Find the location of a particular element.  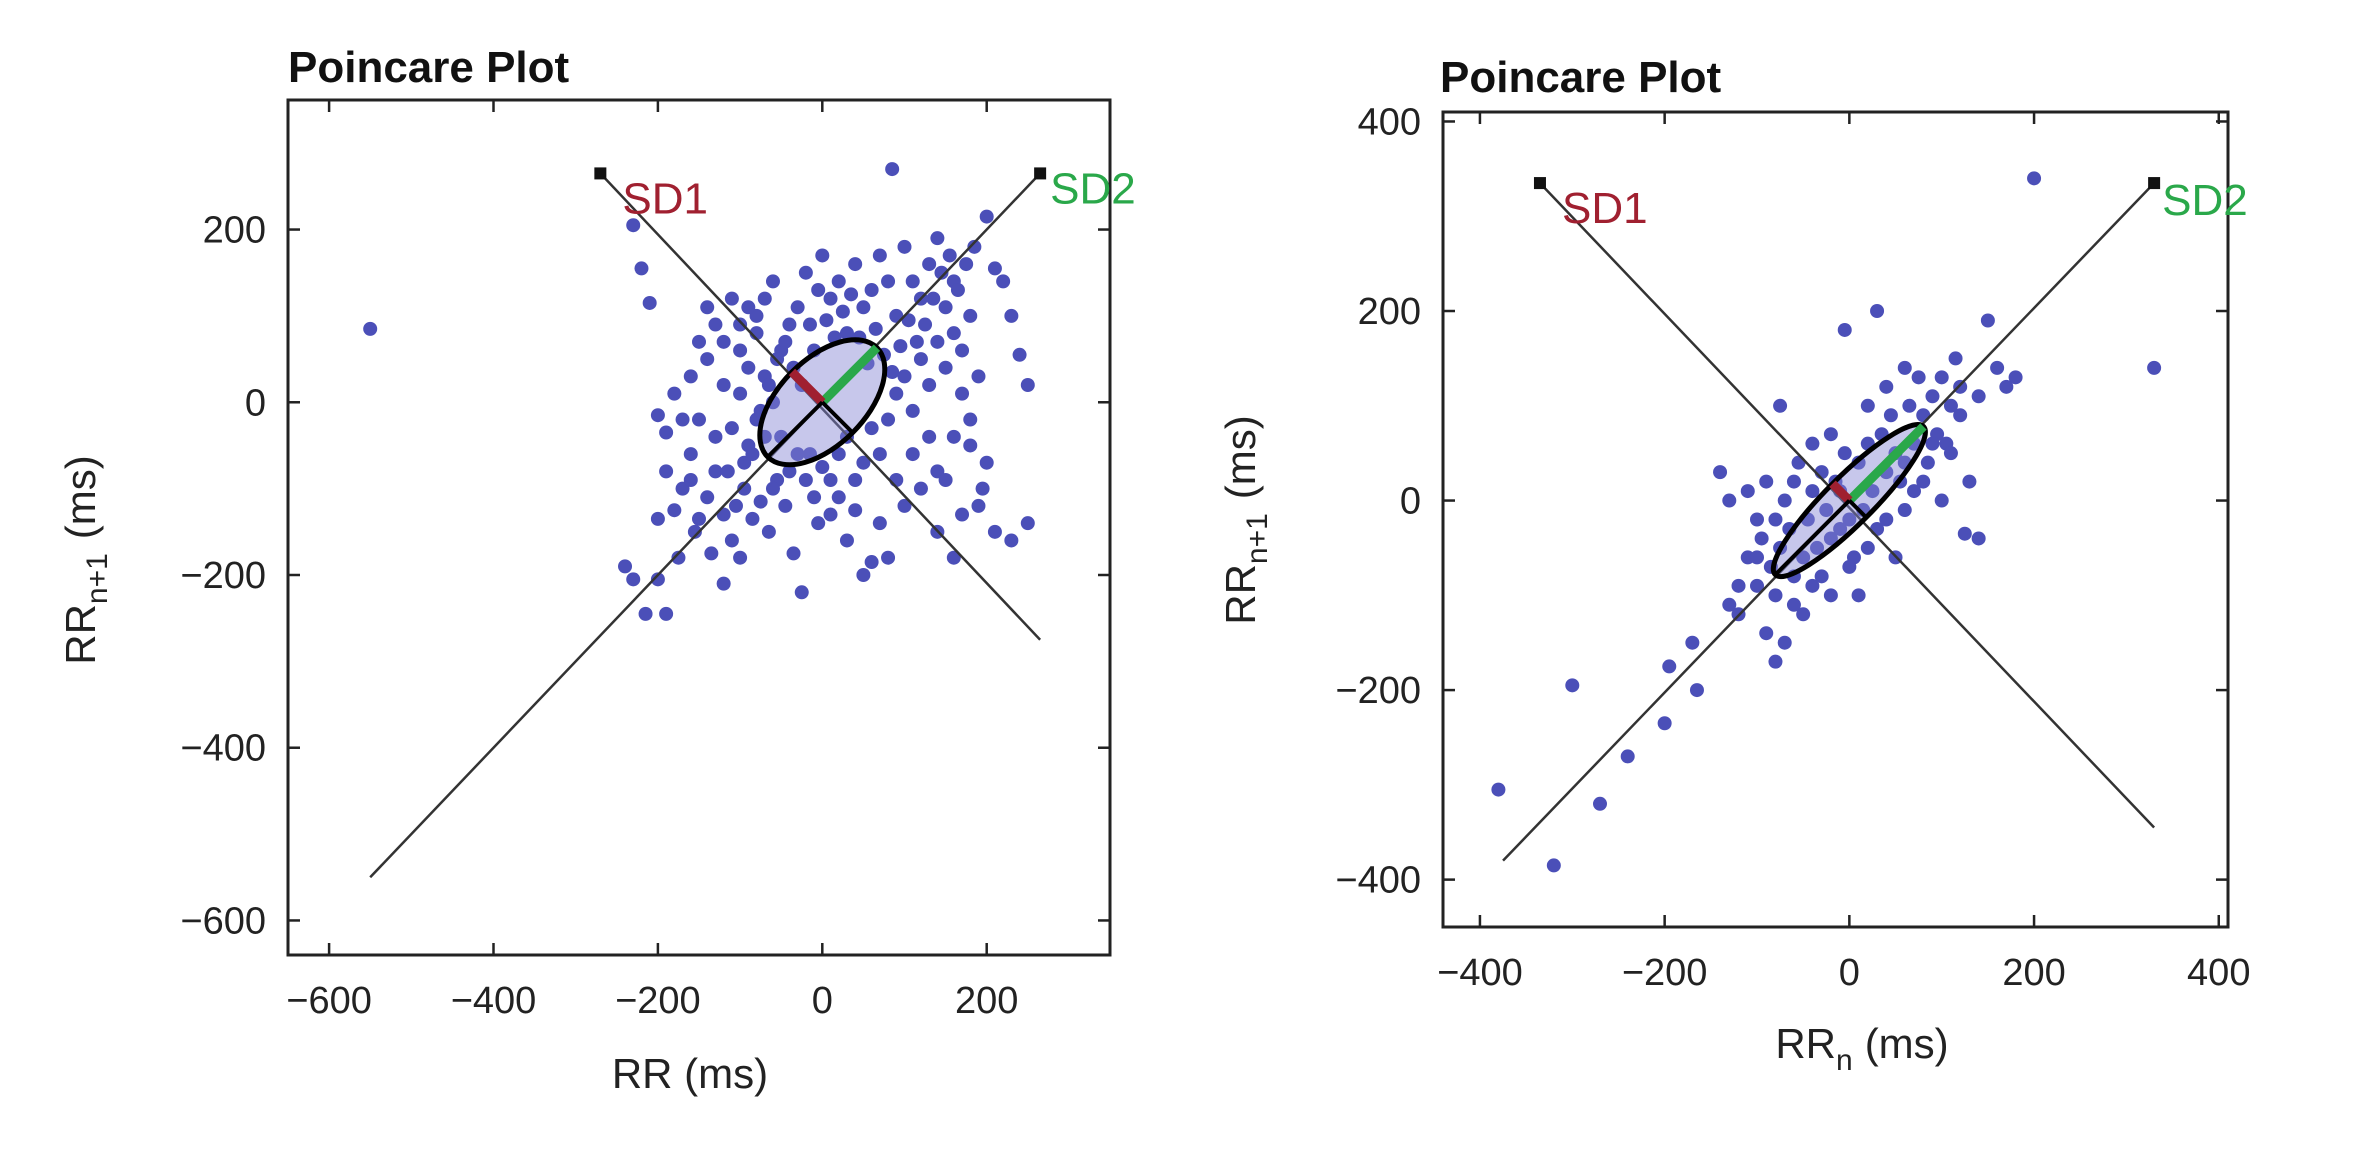

x-axis-label-sub: n is located at coordinates (1844, 1060).